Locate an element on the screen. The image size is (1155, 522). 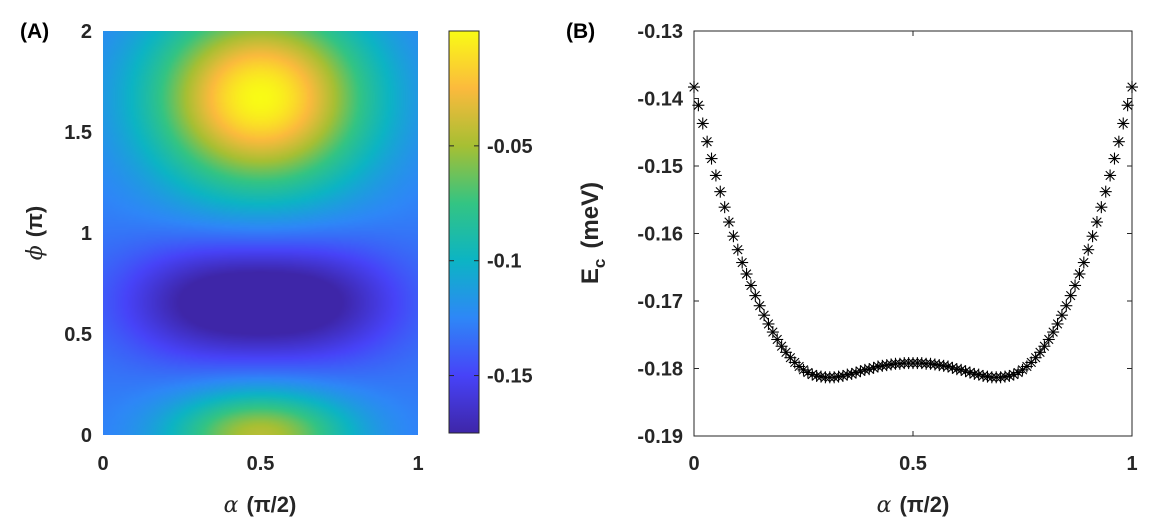
line-x-tick-label: 1 is located at coordinates (1131, 464).